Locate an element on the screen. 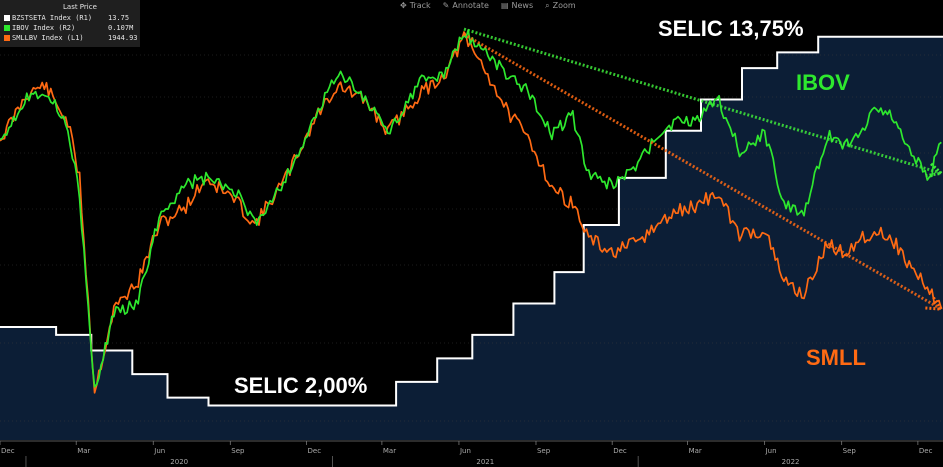  legend-swatch-smll is located at coordinates (7, 38).